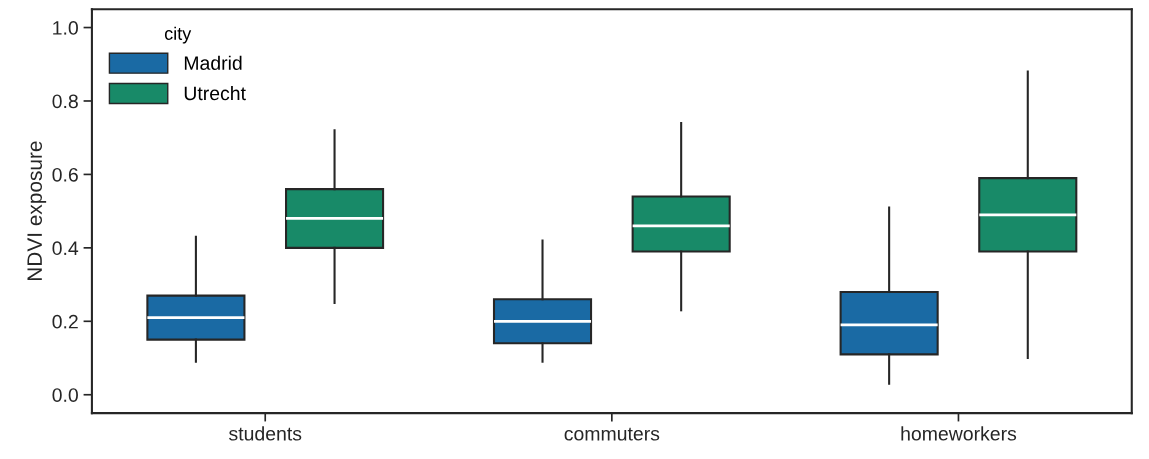  Describe the element at coordinates (65, 28) in the screenshot. I see `y-tick-label: 1.0` at that location.